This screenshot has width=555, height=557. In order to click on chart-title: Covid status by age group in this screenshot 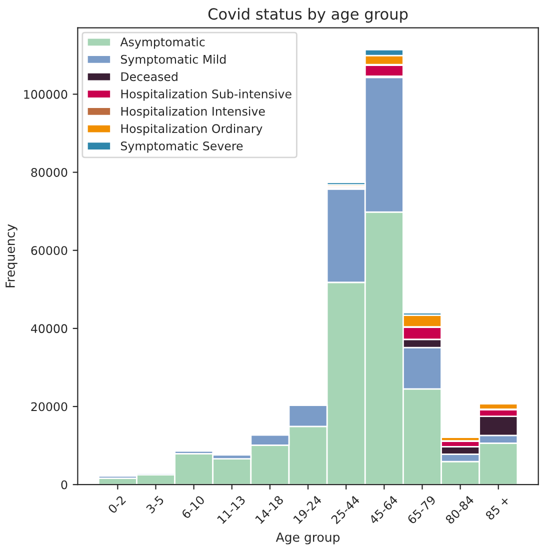, I will do `click(308, 15)`.